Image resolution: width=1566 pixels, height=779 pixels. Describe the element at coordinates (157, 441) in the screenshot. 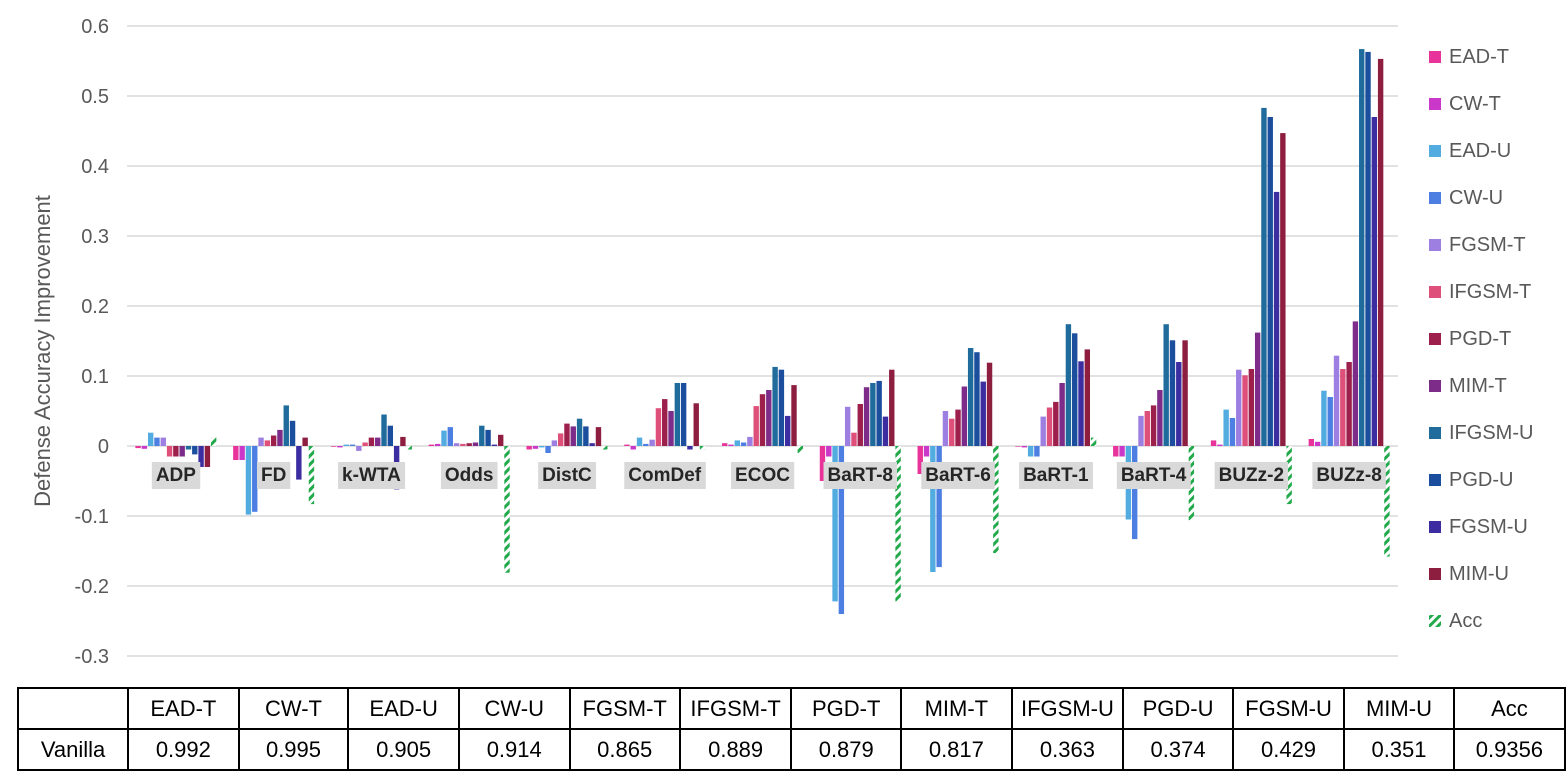

I see `bar-cw-u-adp` at that location.